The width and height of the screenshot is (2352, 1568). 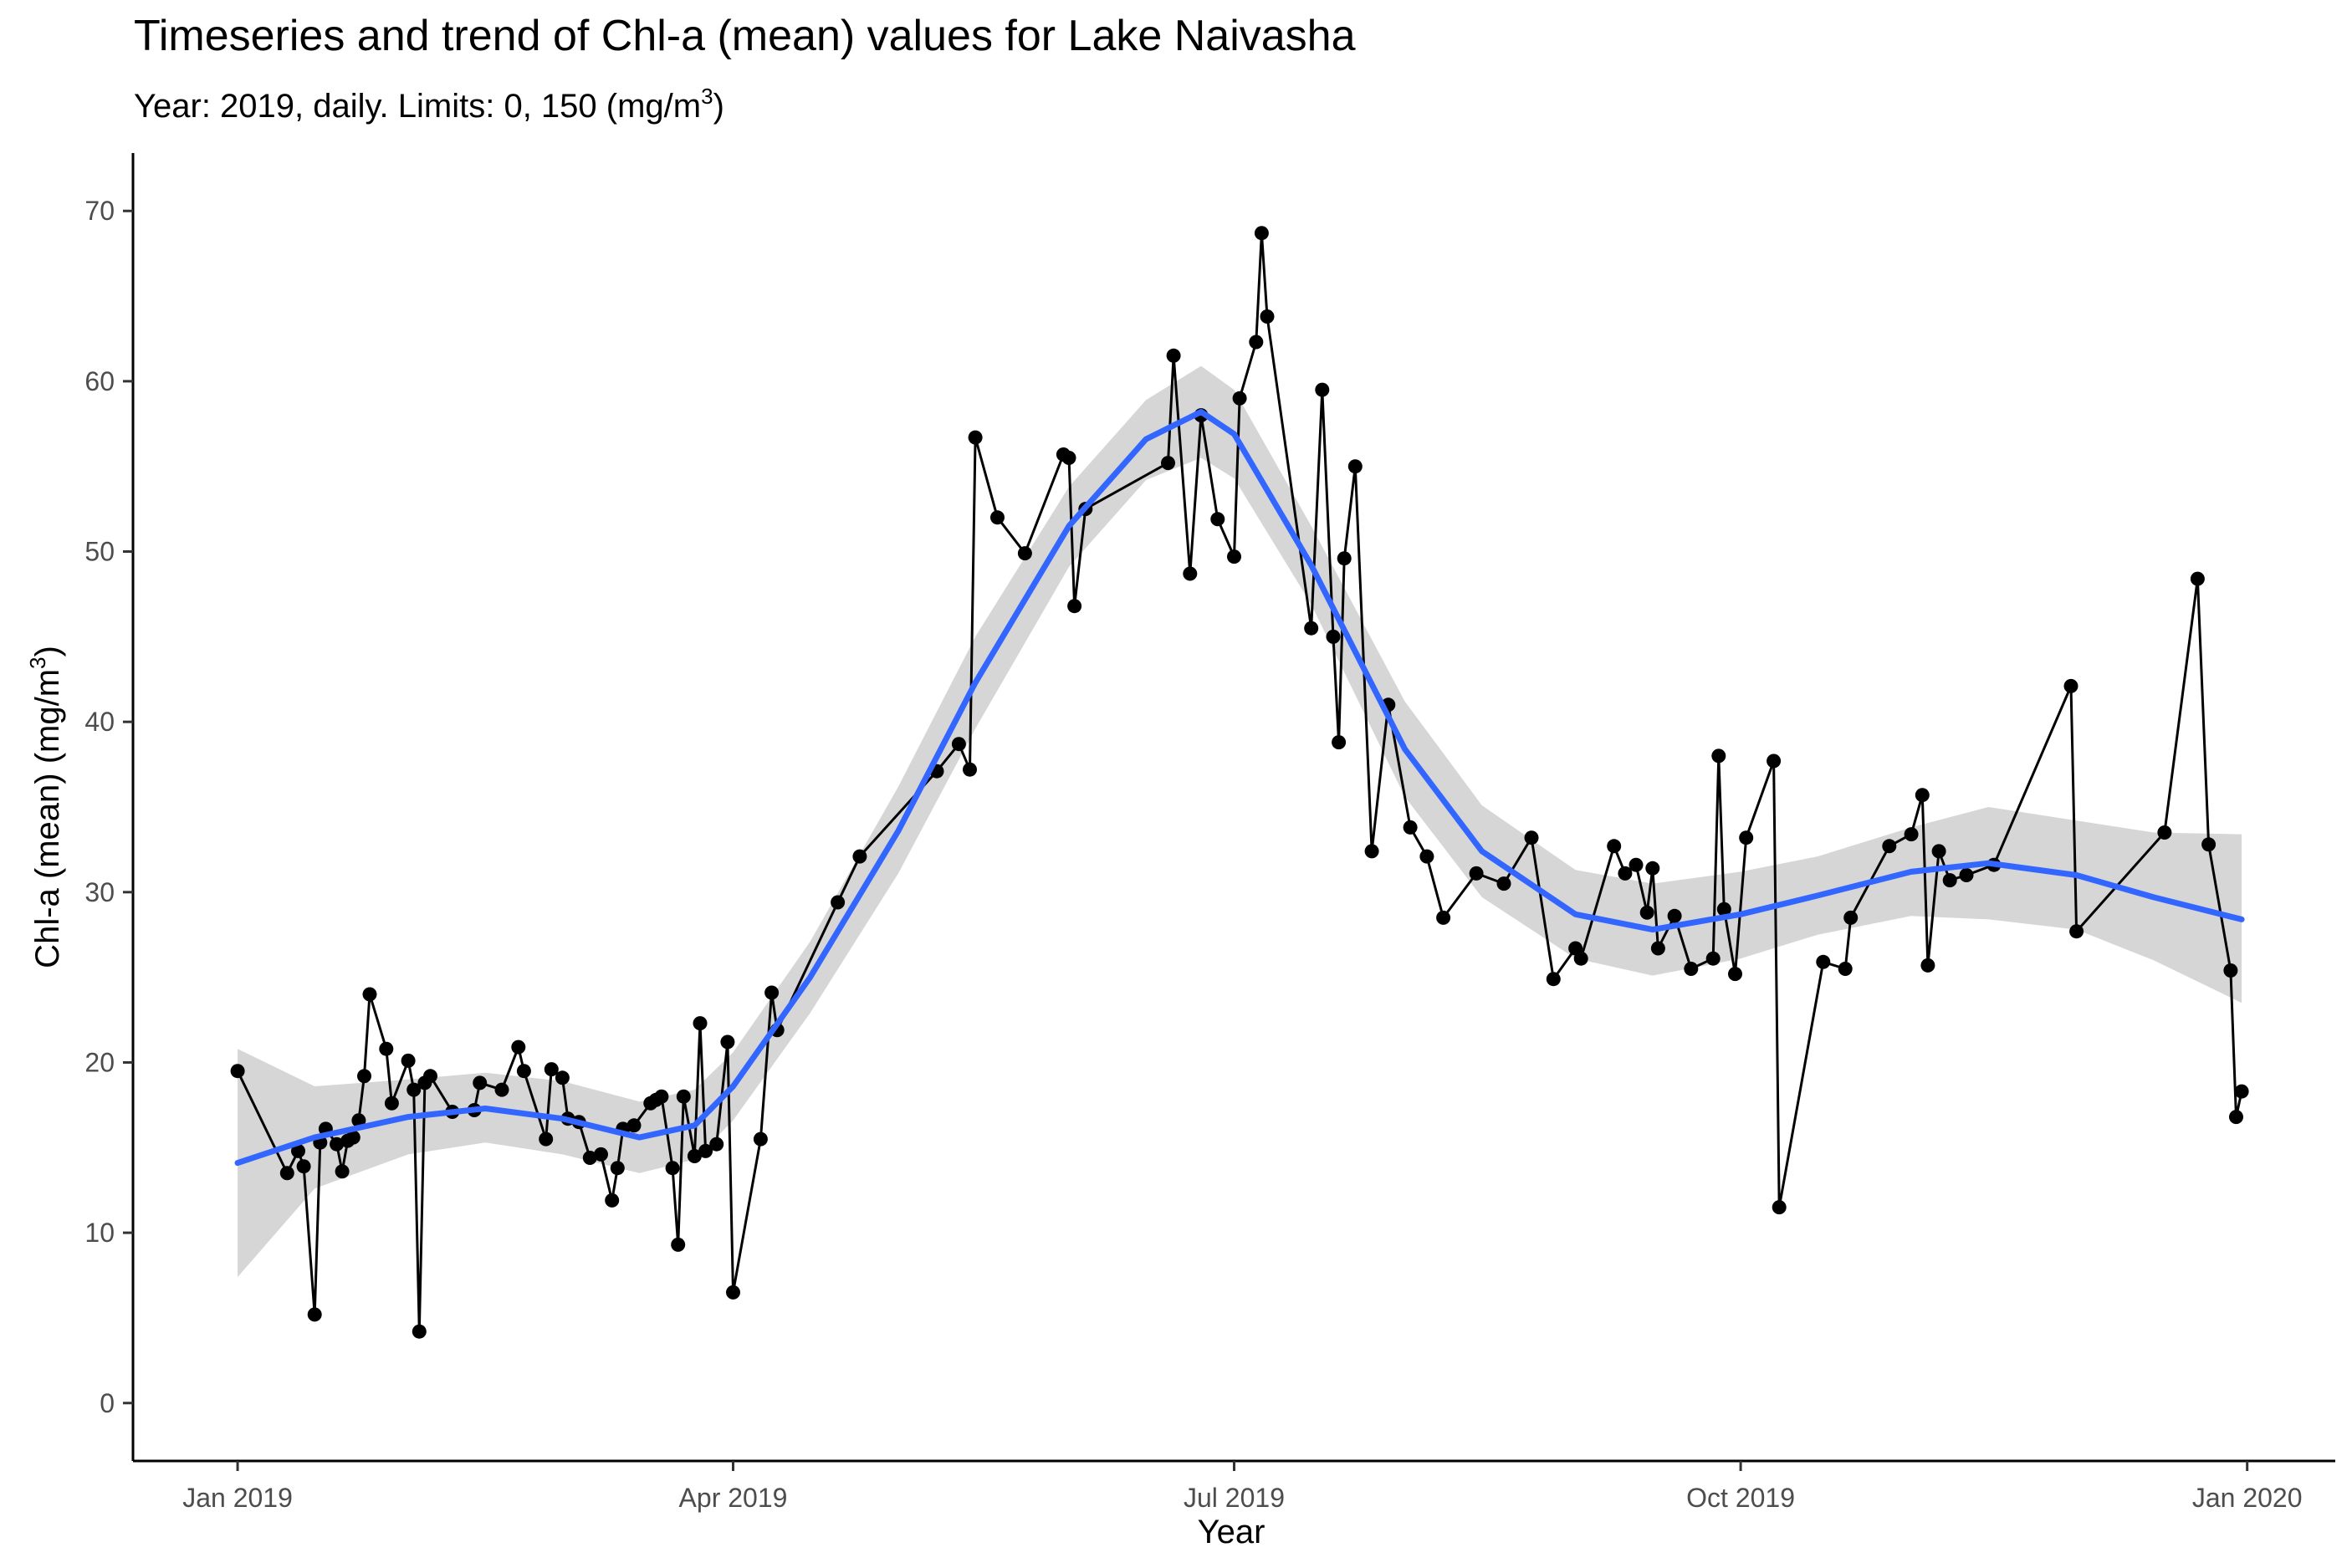 I want to click on x-tick-label: Oct 2019, so click(x=1740, y=1498).